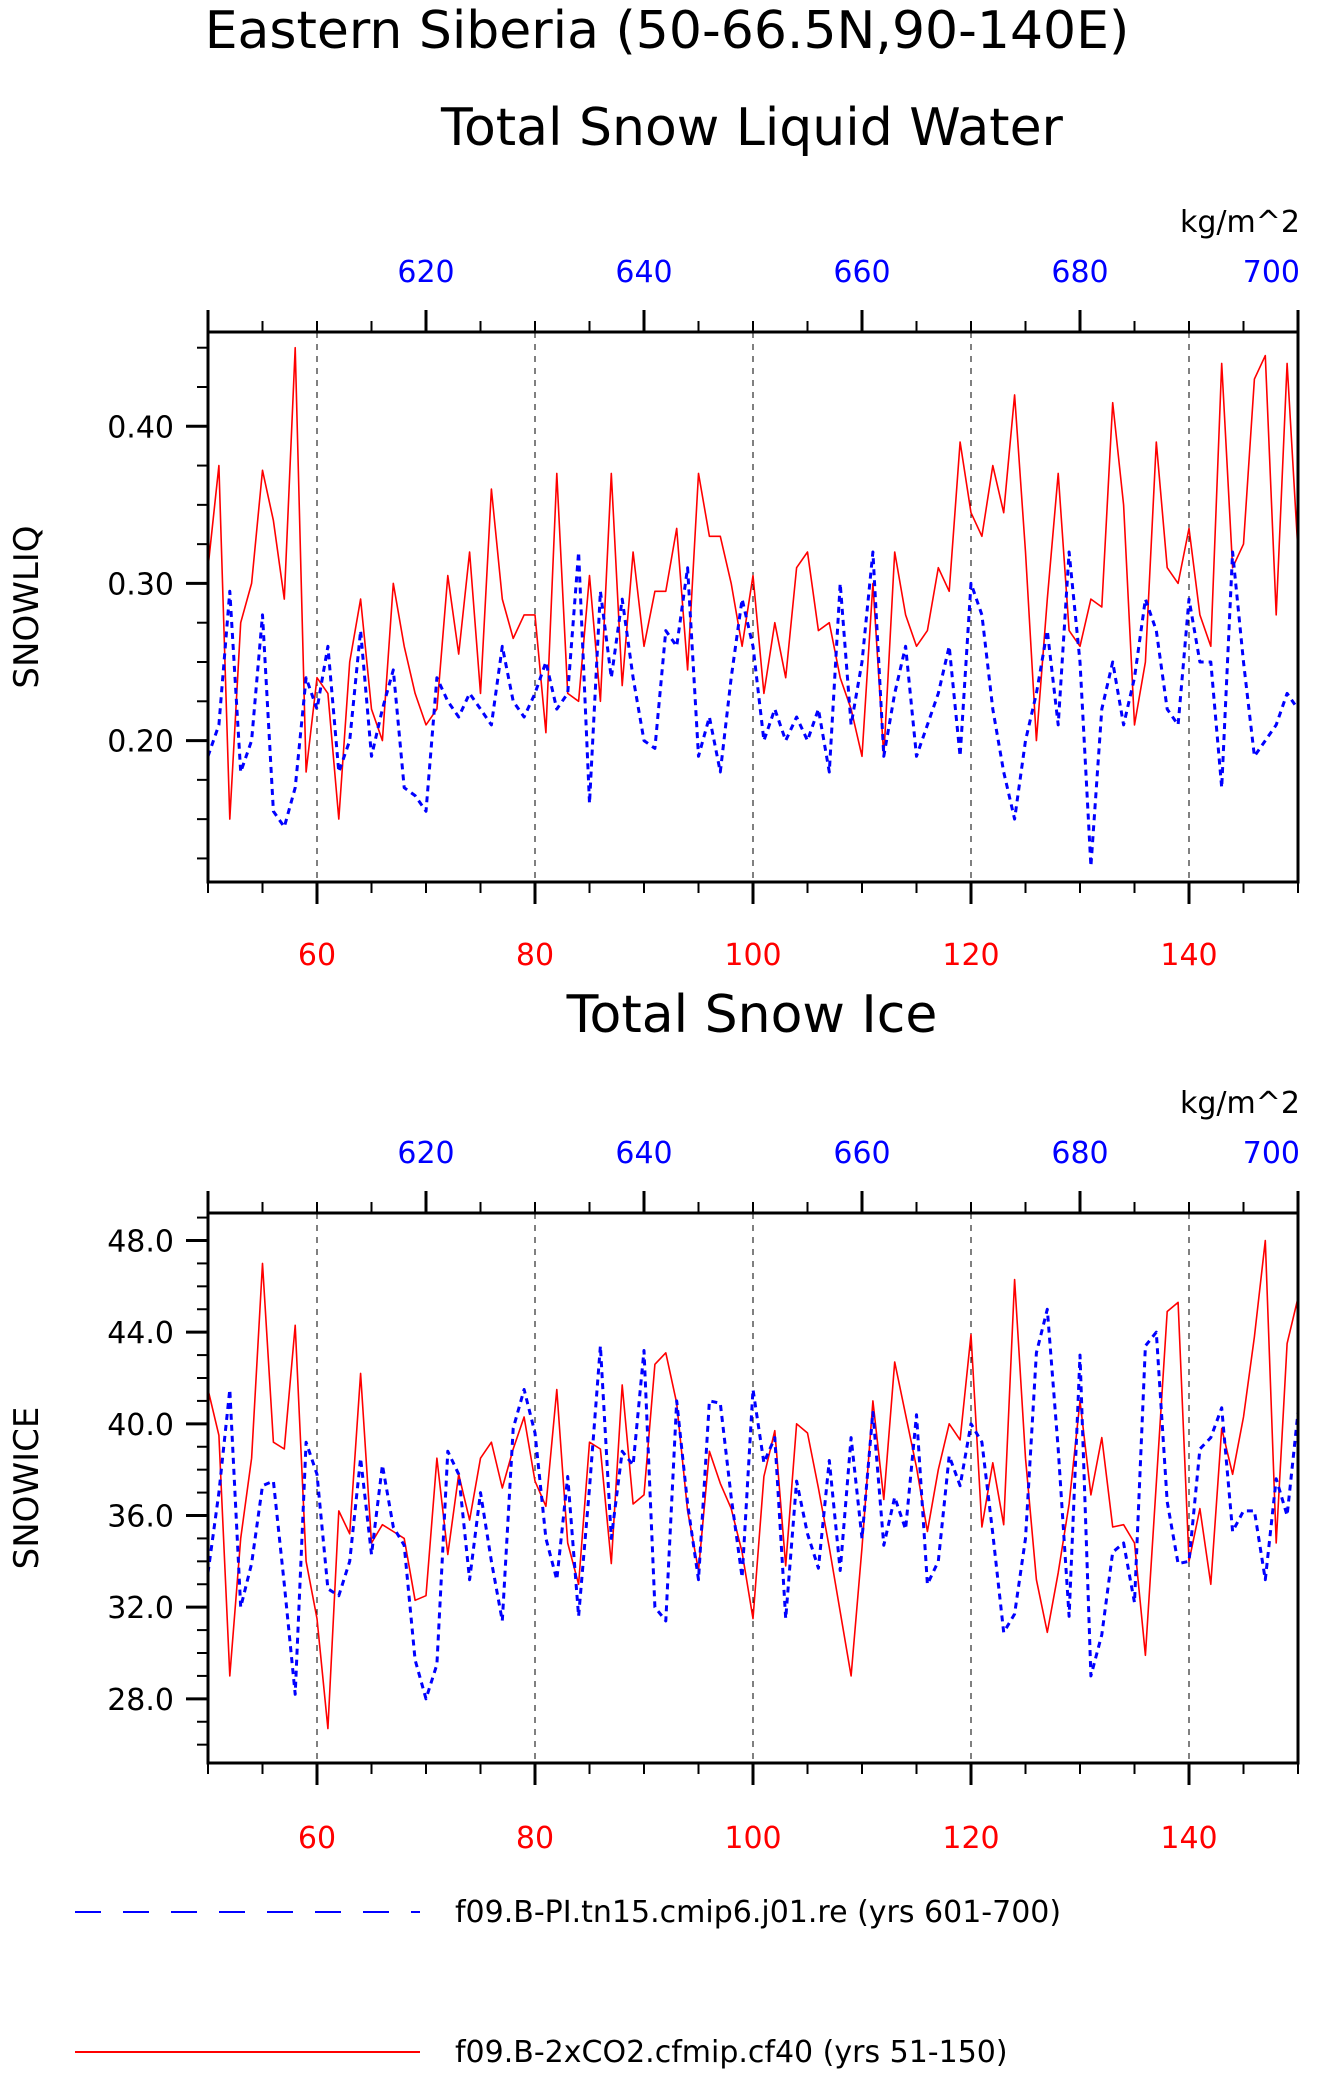  Describe the element at coordinates (140, 742) in the screenshot. I see `y-tick-label: 0.20` at that location.